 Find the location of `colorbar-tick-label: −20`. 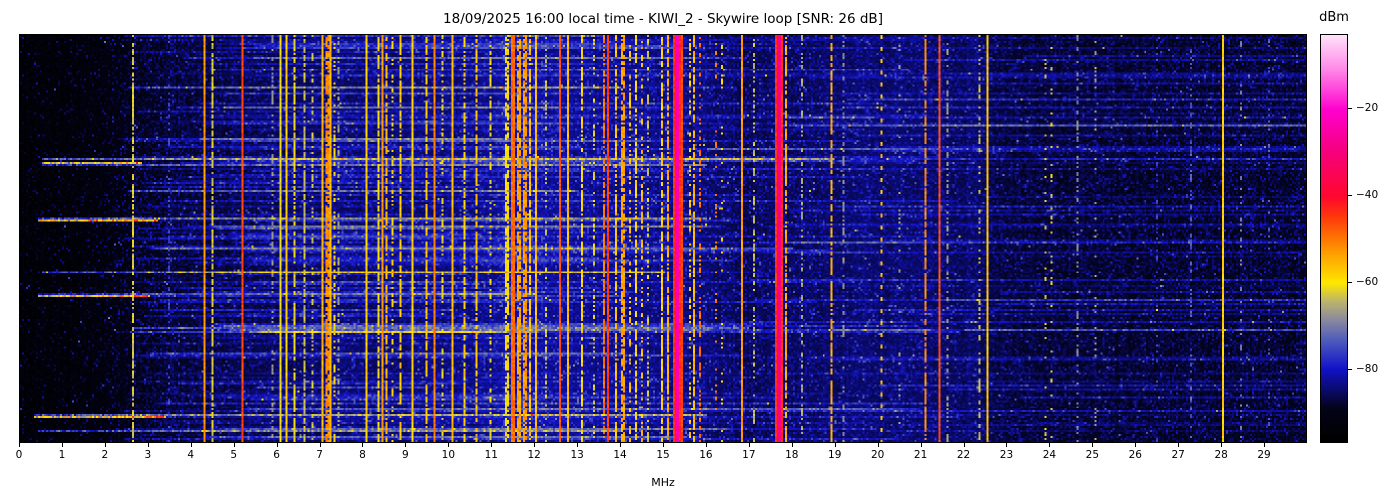

colorbar-tick-label: −20 is located at coordinates (1367, 107).